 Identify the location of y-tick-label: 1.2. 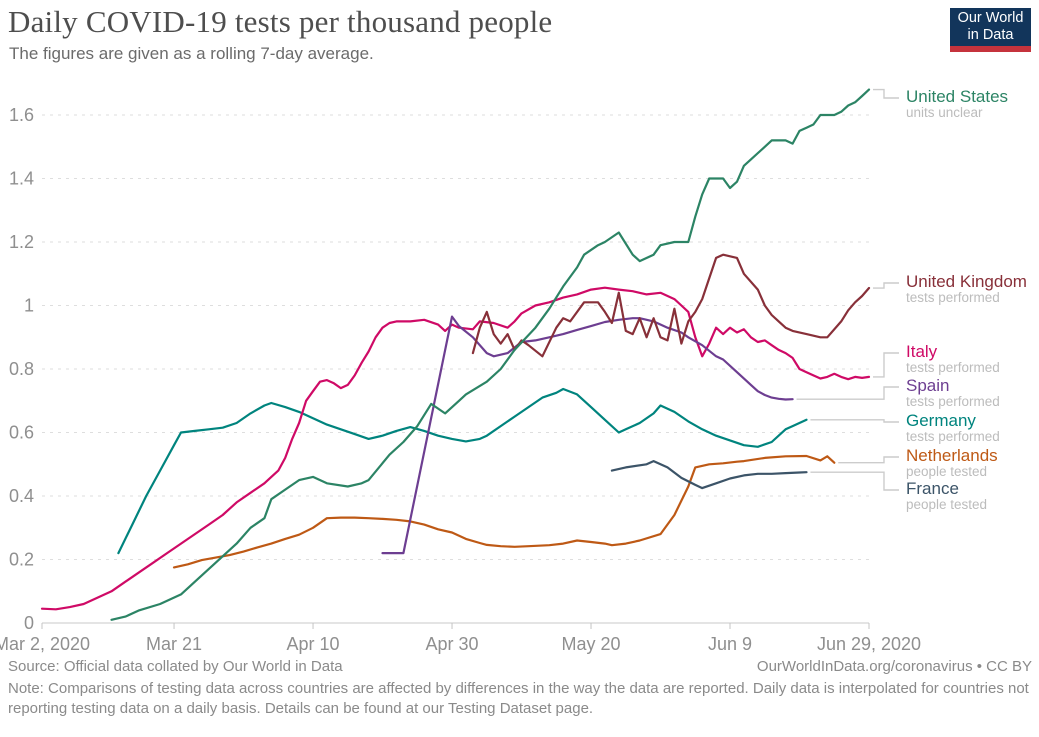
(21, 242).